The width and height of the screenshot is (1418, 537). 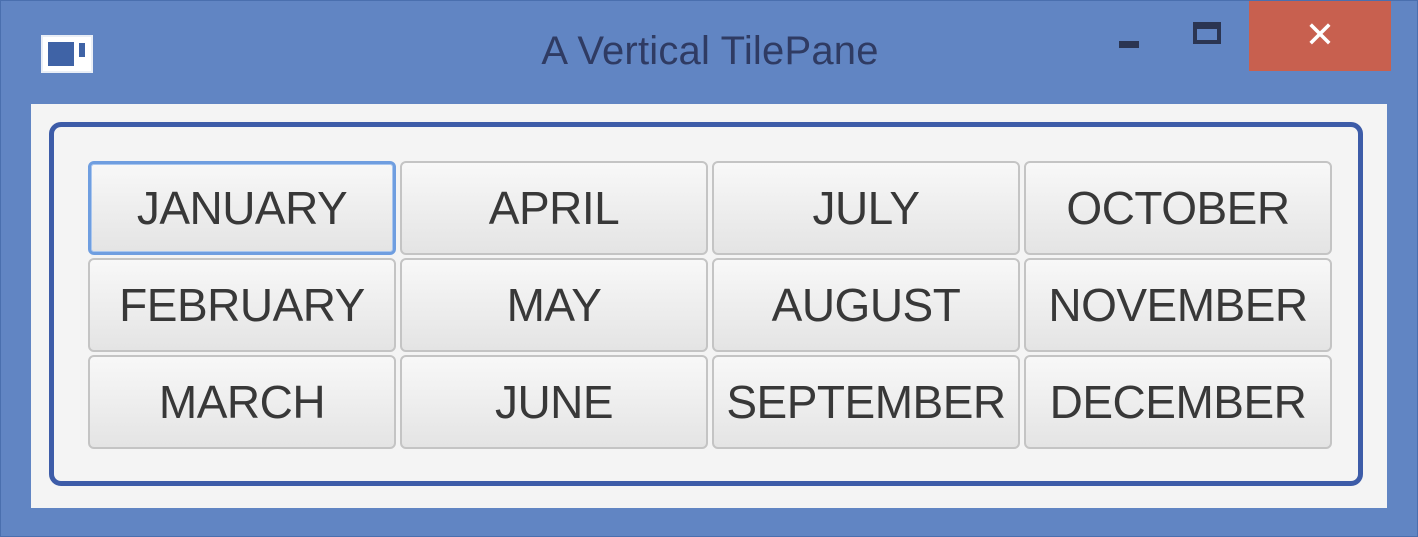 I want to click on month-button-november: NOVEMBER, so click(x=1178, y=305).